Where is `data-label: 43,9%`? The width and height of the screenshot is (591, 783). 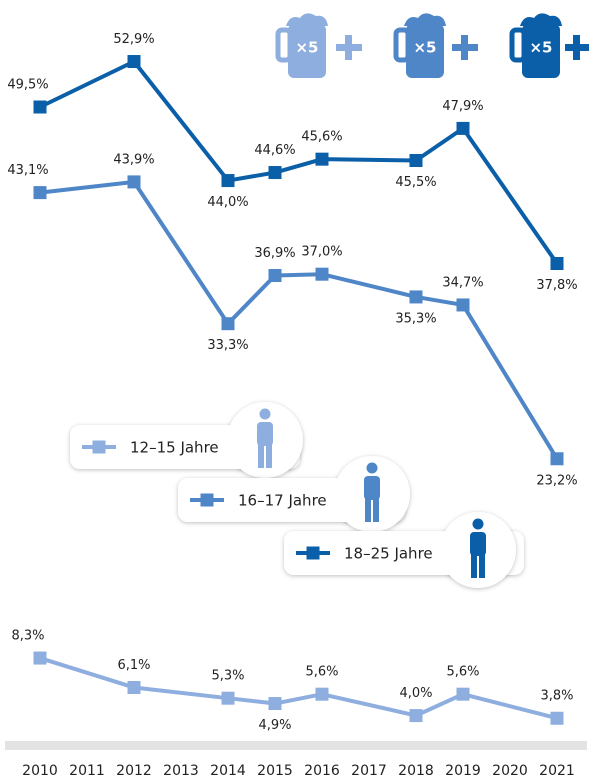
data-label: 43,9% is located at coordinates (133, 159).